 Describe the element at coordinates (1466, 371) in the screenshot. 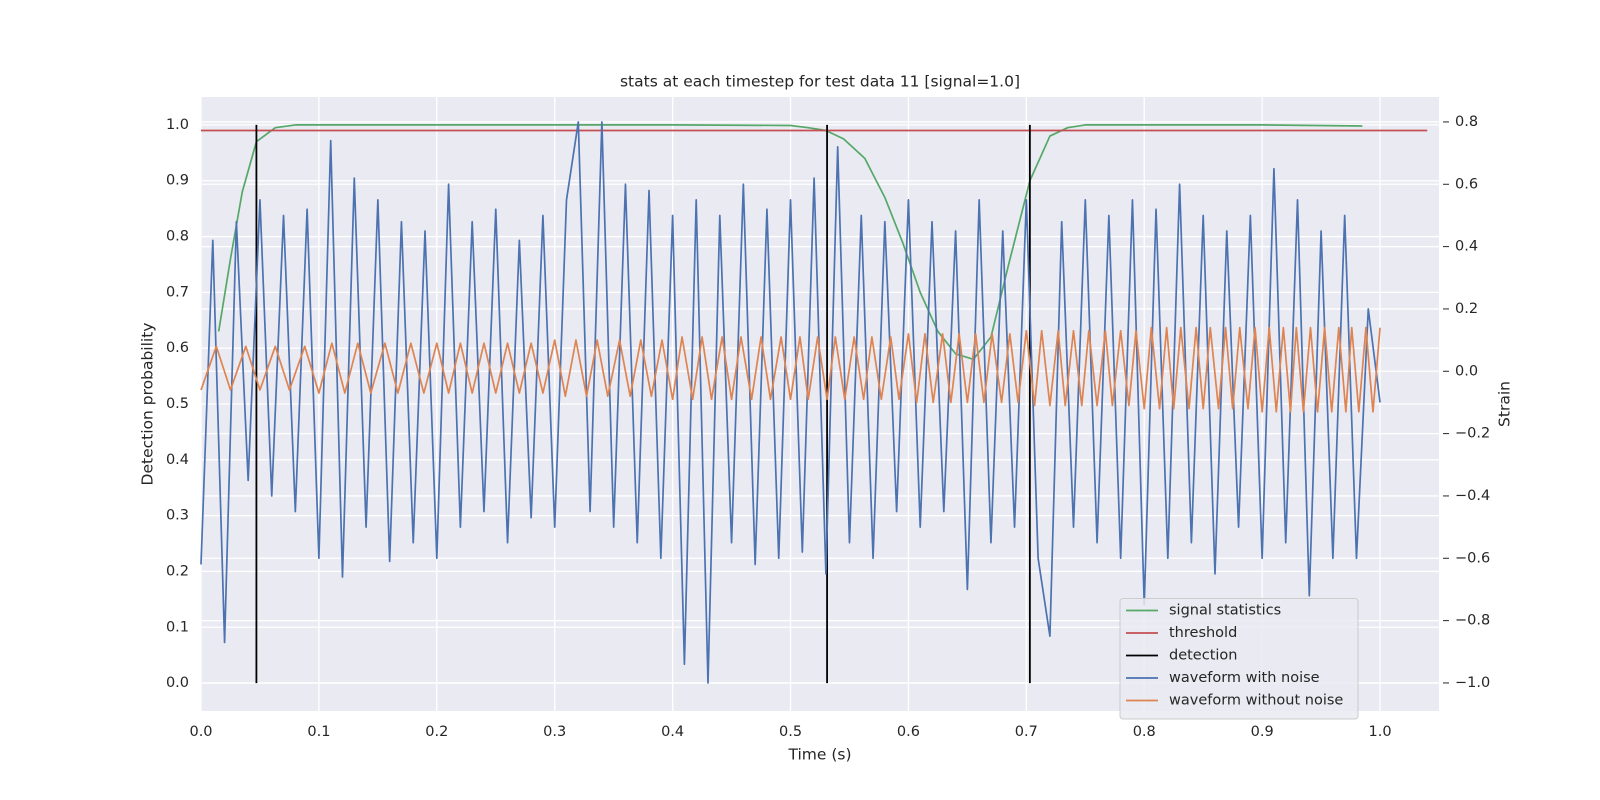

I see `y2-tick-label: 0.0` at that location.